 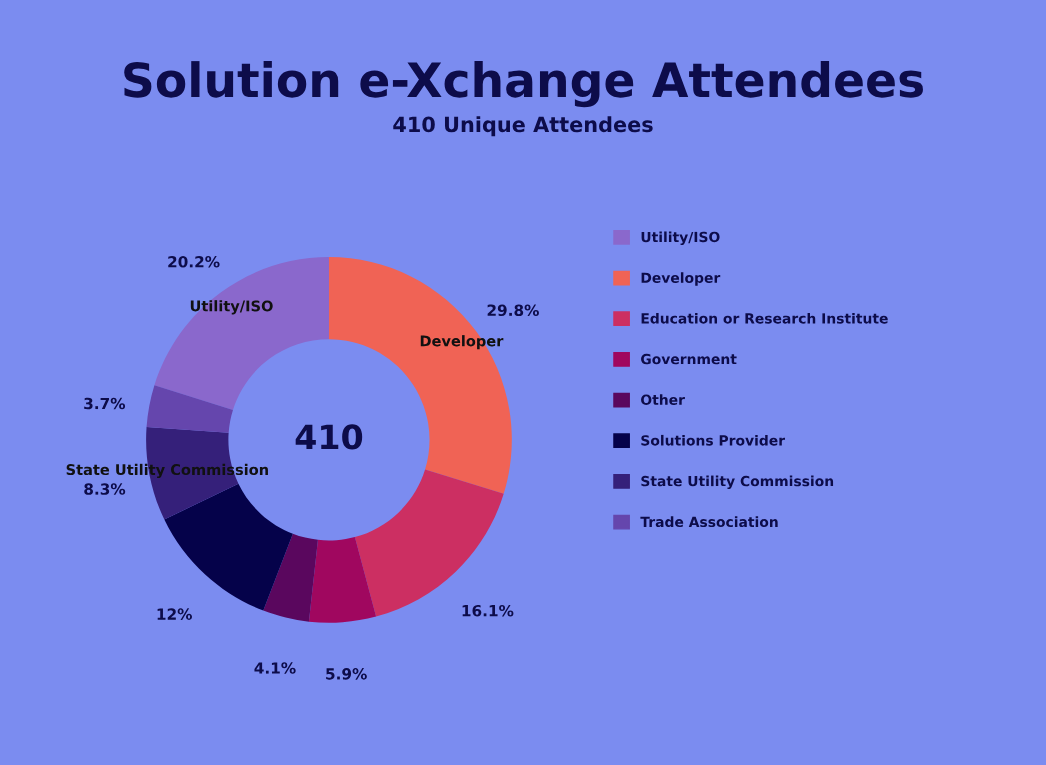 What do you see at coordinates (709, 522) in the screenshot?
I see `legend-label: Trade Association` at bounding box center [709, 522].